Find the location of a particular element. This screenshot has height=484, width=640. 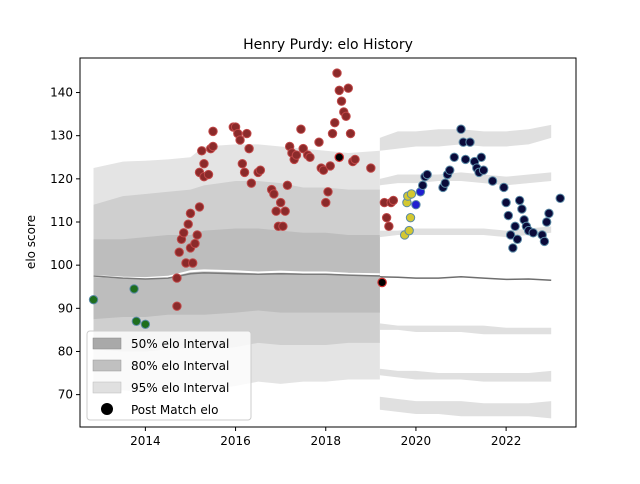

y-tick-label-2: 90 is located at coordinates (65, 308).